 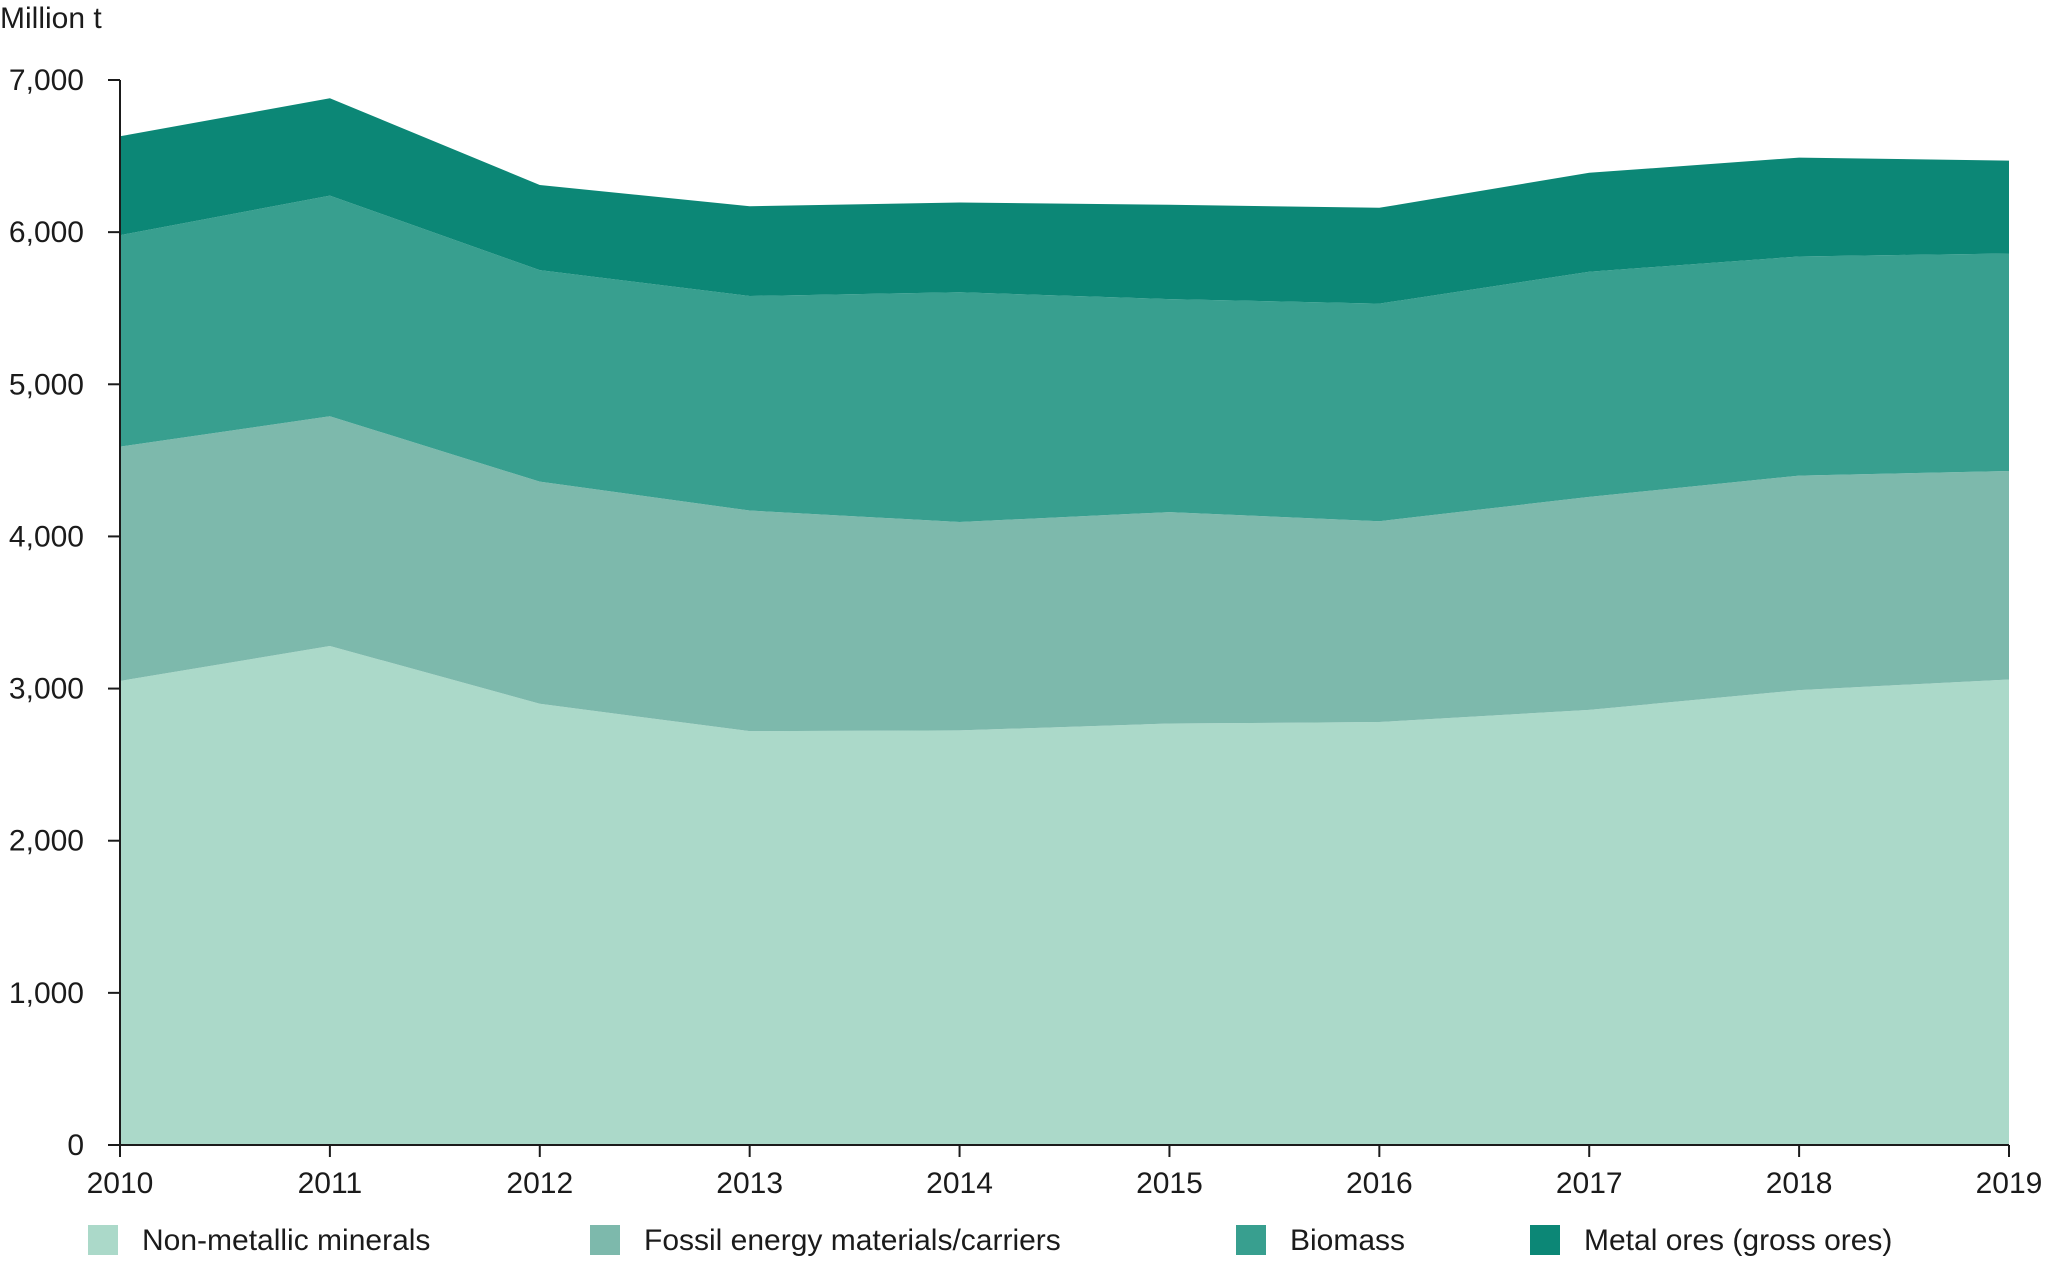 I want to click on x-tick-label: 2016, so click(x=1379, y=1183).